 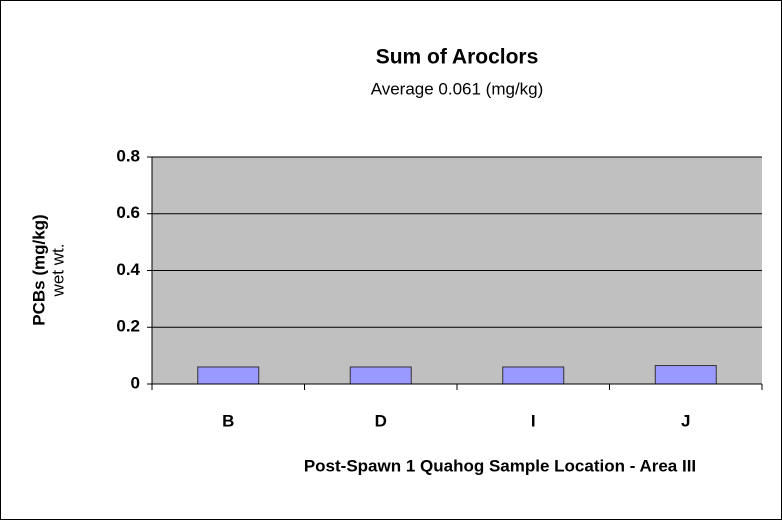 I want to click on chart-title: Sum of Aroclors, so click(x=457, y=57).